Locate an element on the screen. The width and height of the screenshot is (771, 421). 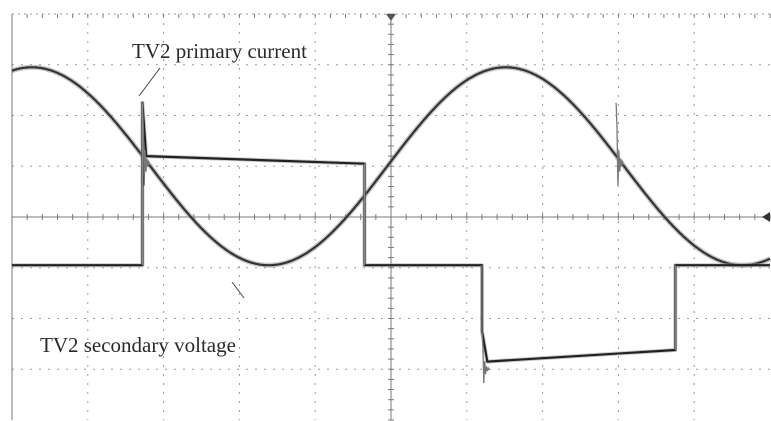
label-primary-current: TV2 primary current is located at coordinates (219, 51).